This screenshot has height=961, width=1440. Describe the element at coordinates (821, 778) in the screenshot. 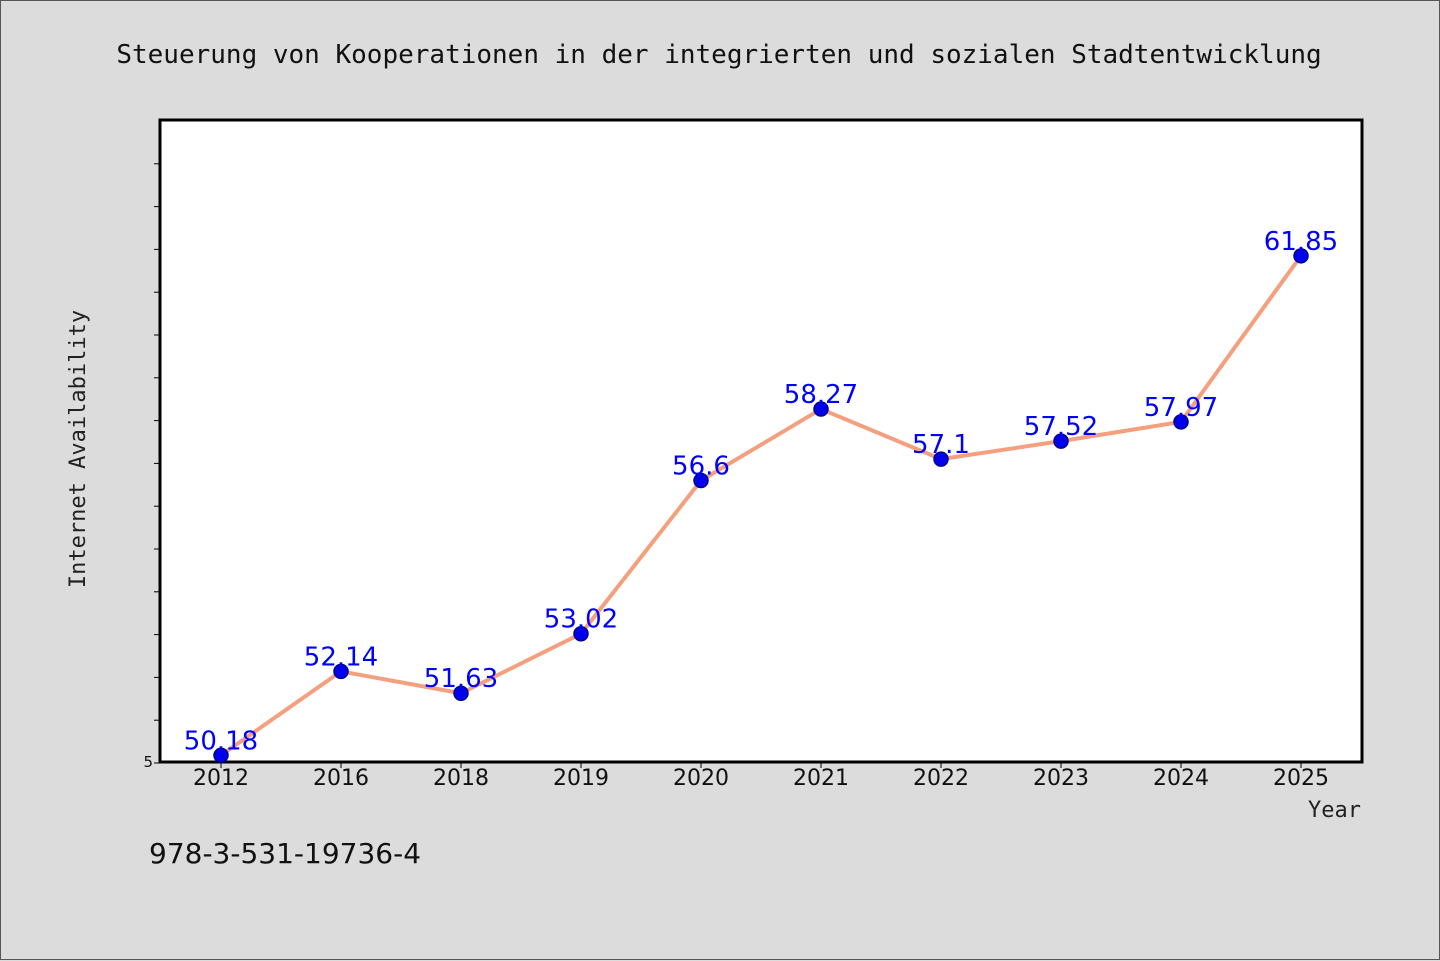

I see `x-tick-label: 2021` at that location.